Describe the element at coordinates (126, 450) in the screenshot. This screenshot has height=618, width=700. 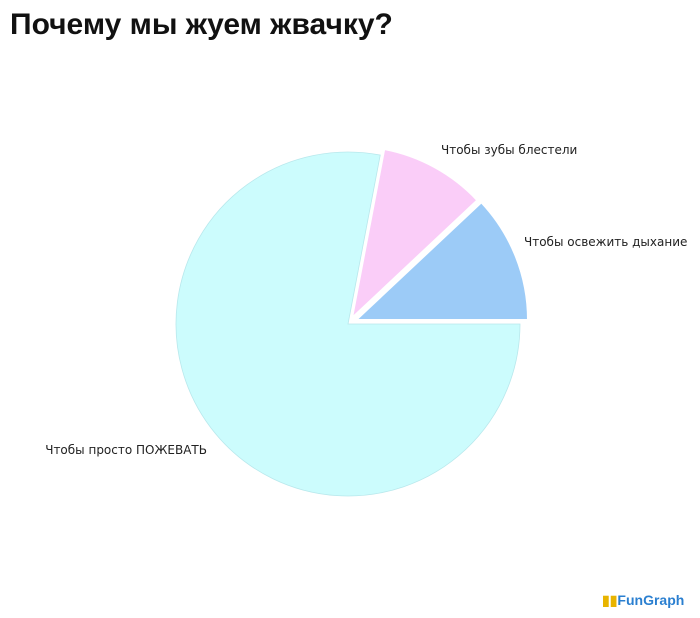
I see `slice-label: Чтобы просто ПОЖЕВАТЬ` at that location.